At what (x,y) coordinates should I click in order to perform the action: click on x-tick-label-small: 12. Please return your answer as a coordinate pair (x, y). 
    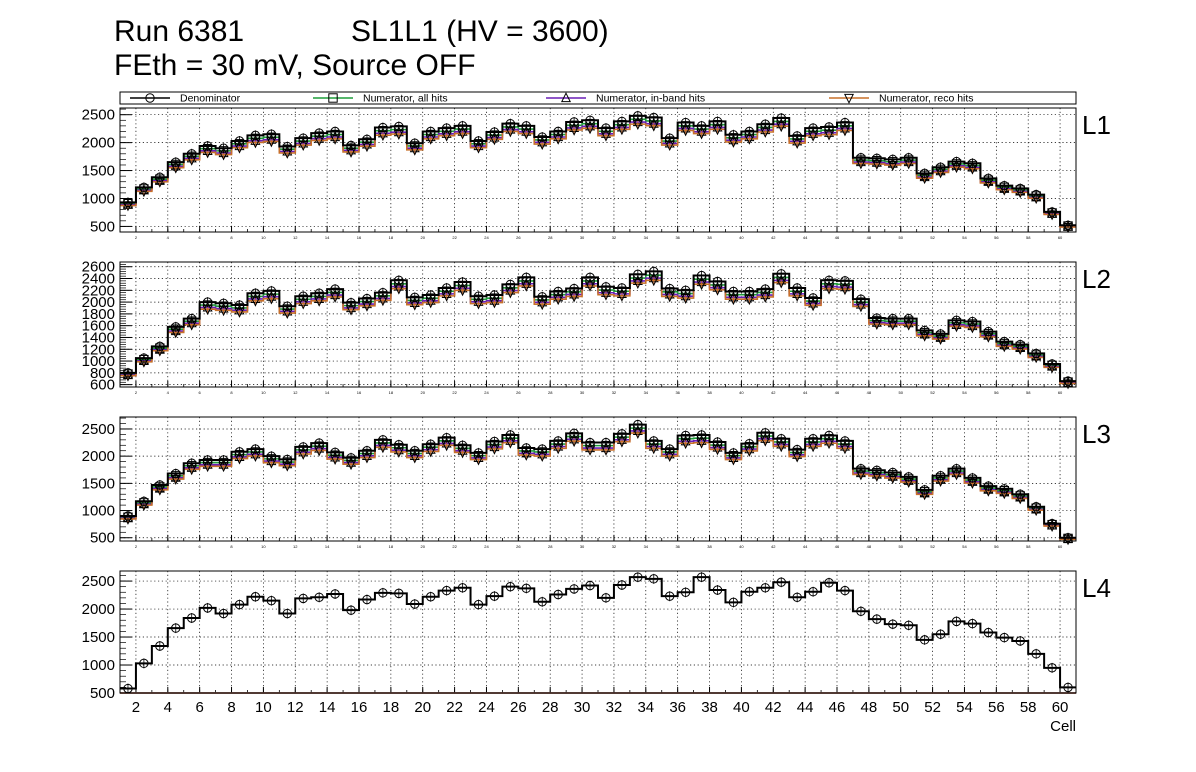
    Looking at the image, I should click on (295, 237).